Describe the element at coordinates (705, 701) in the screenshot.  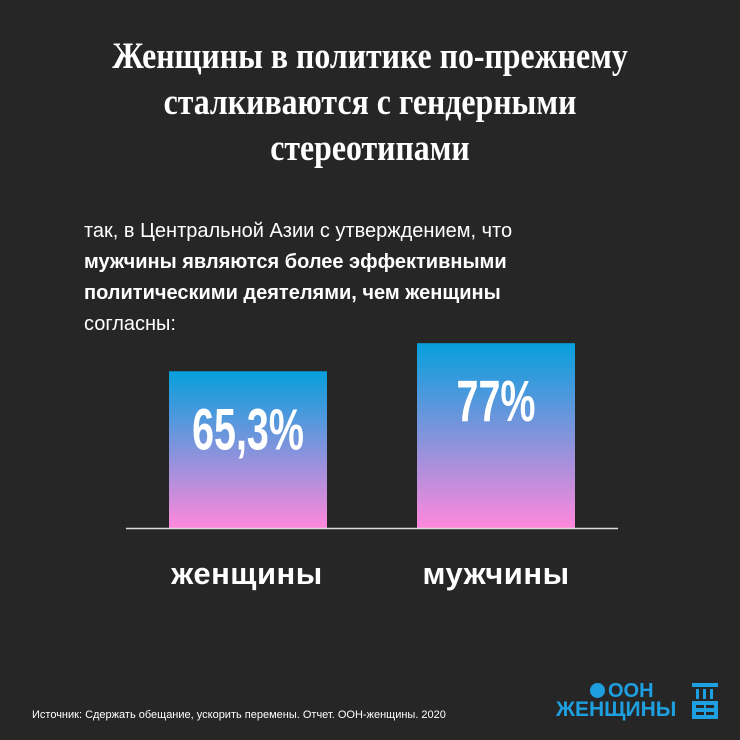
I see `logo-mark-icon` at that location.